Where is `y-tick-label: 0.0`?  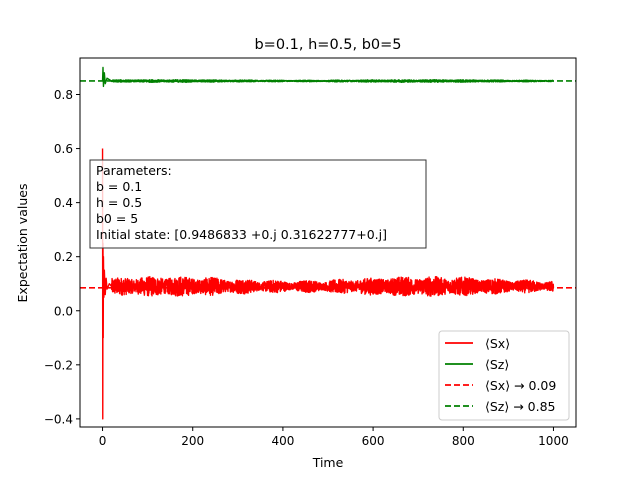
y-tick-label: 0.0 is located at coordinates (63, 311).